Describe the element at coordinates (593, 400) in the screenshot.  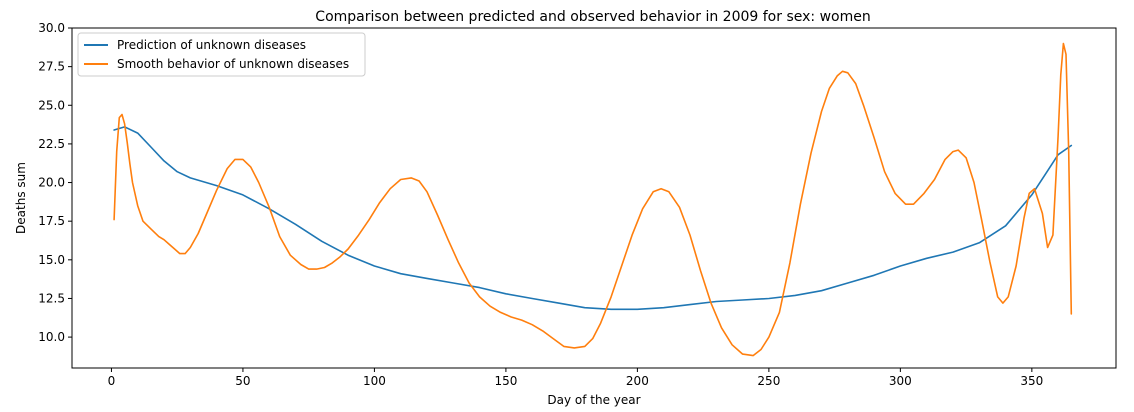
I see `x-axis-label: Day of the year` at that location.